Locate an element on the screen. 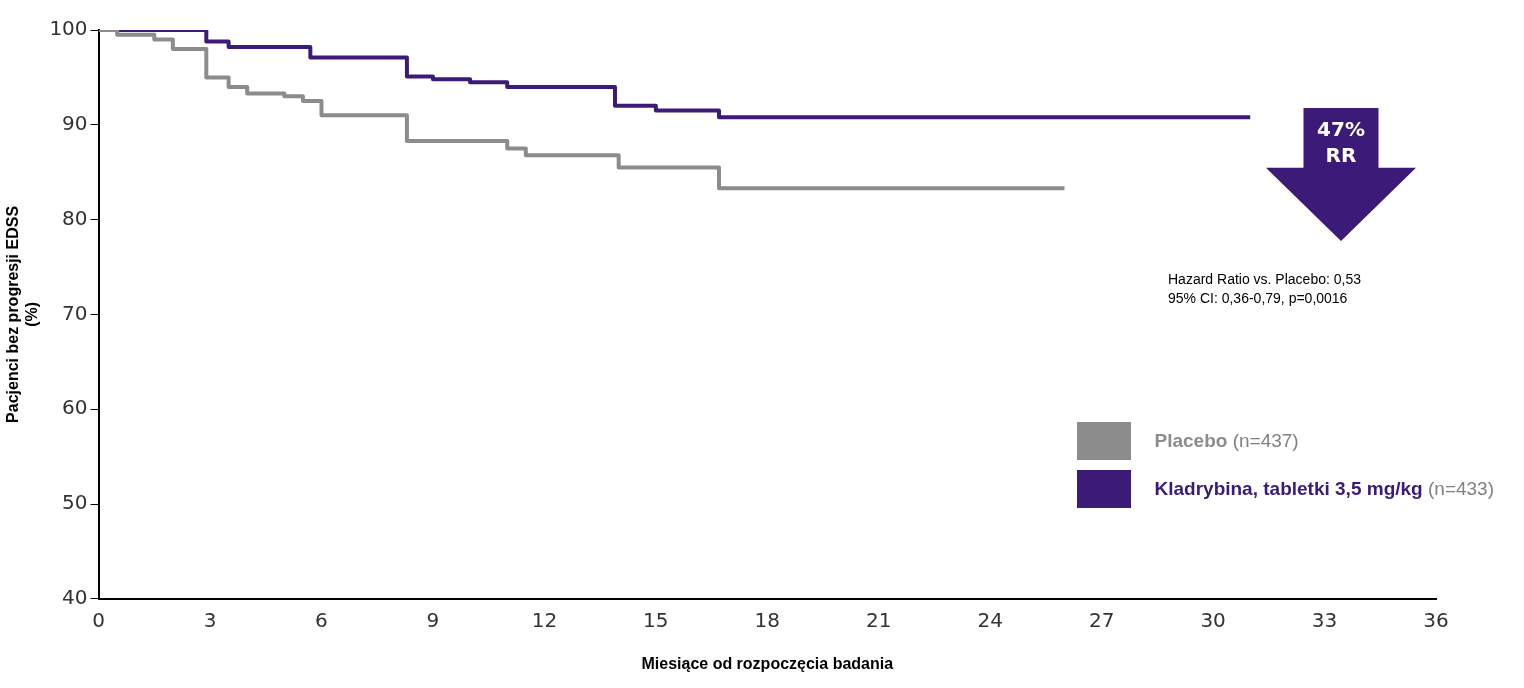 This screenshot has height=688, width=1524. y-tick-label: 100 is located at coordinates (68, 28).